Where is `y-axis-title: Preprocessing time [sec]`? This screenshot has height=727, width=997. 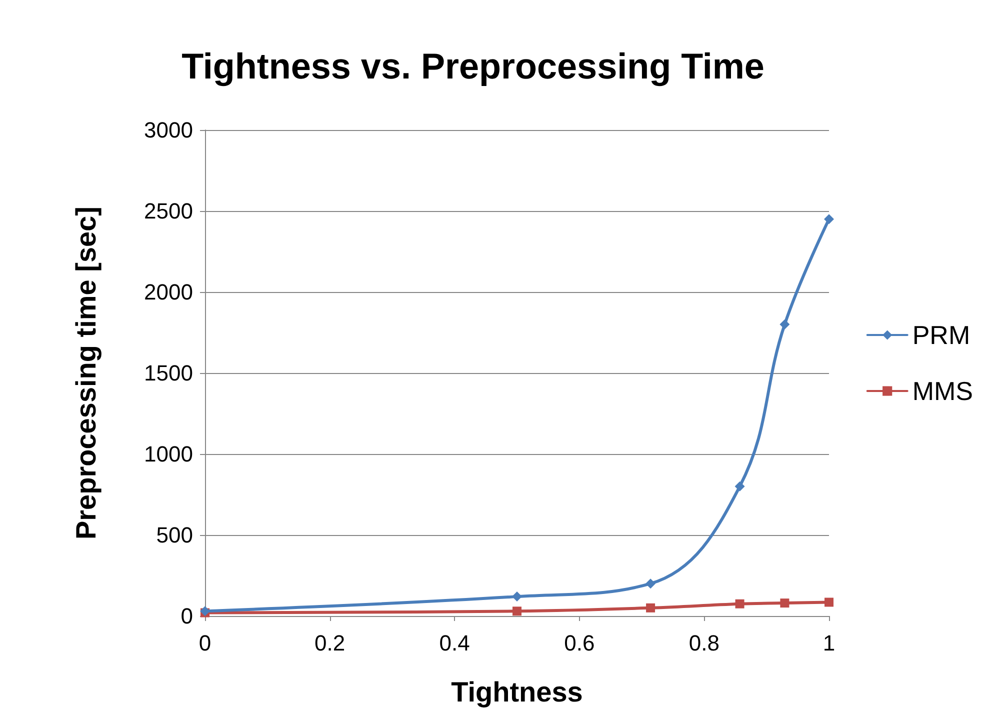 y-axis-title: Preprocessing time [sec] is located at coordinates (86, 373).